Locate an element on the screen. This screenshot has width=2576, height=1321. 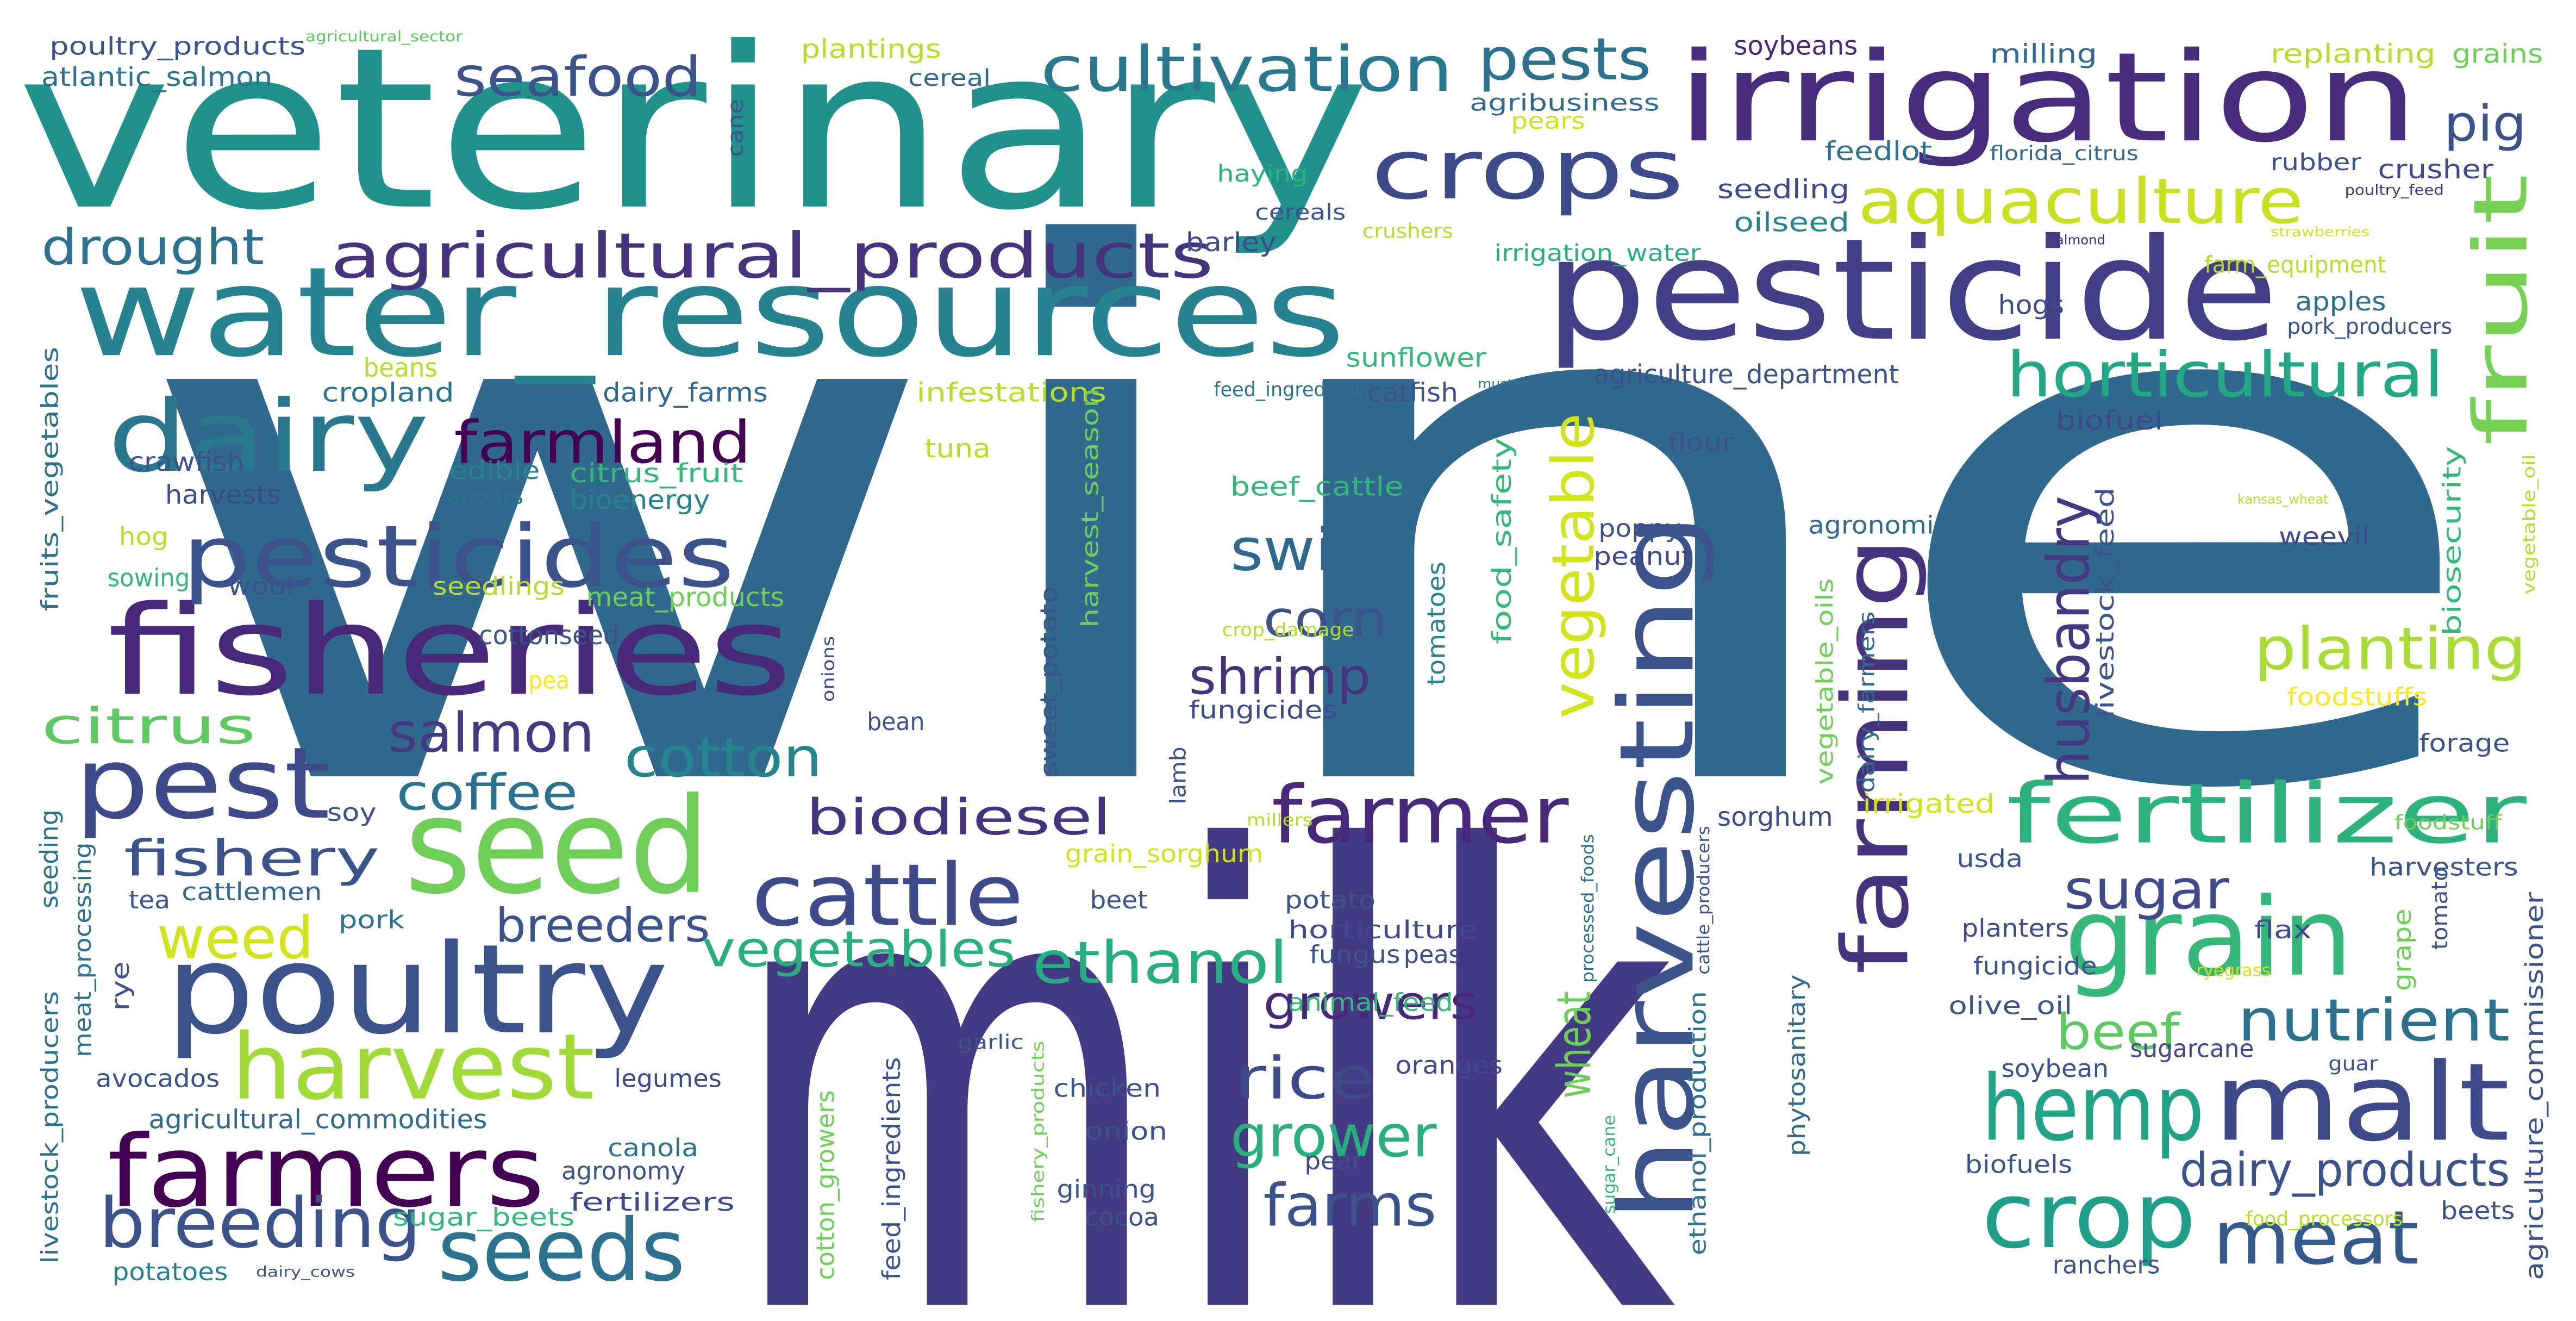
word: bioenergy is located at coordinates (640, 500).